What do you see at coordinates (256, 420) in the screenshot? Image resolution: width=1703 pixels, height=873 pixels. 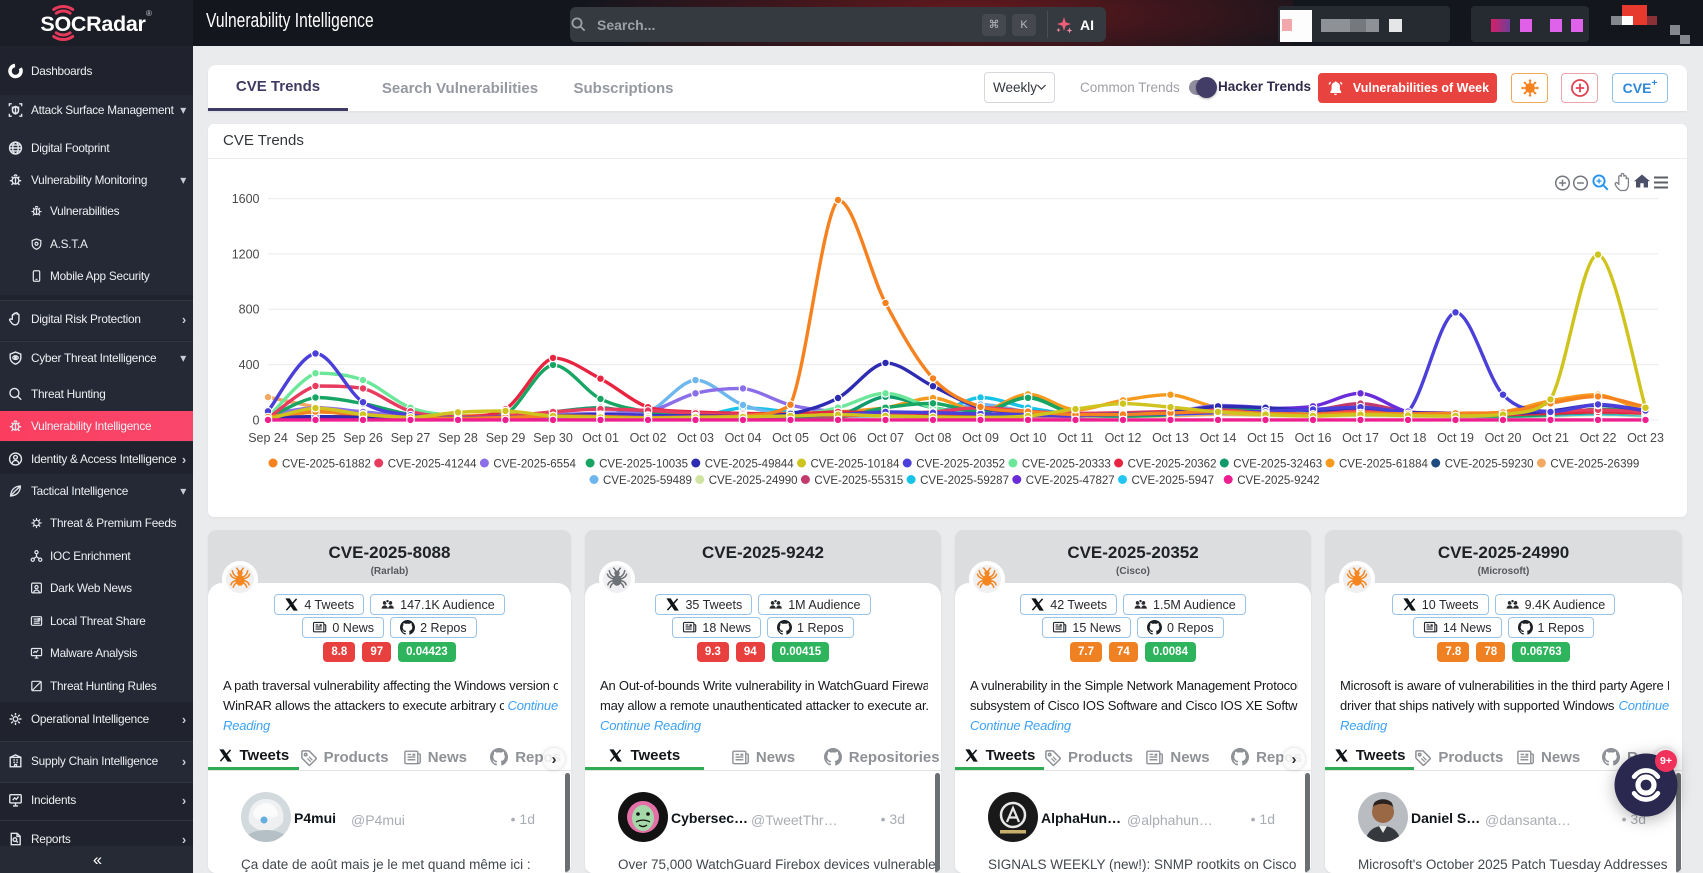 I see `svg-text: 0` at bounding box center [256, 420].